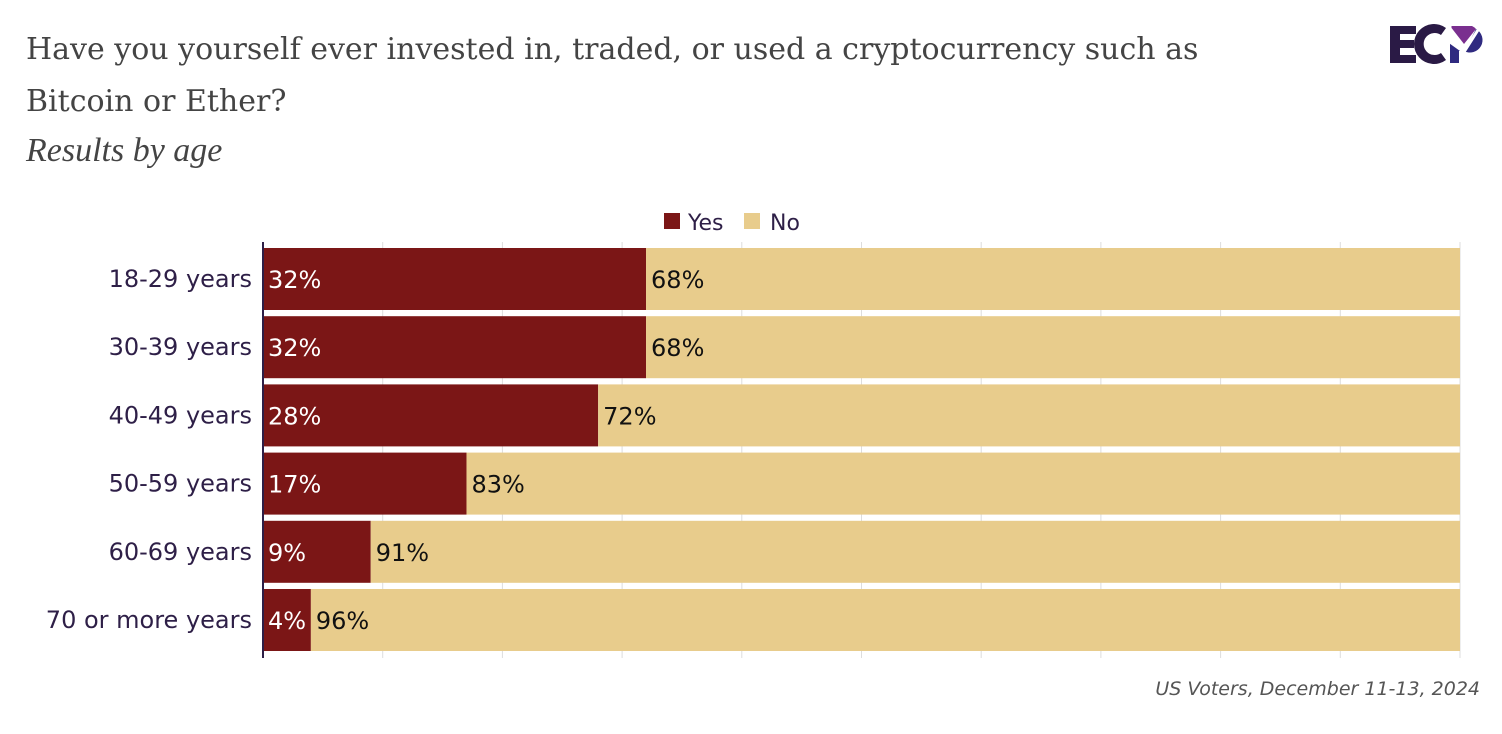  What do you see at coordinates (124, 150) in the screenshot?
I see `chart-subtitle: Results by age` at bounding box center [124, 150].